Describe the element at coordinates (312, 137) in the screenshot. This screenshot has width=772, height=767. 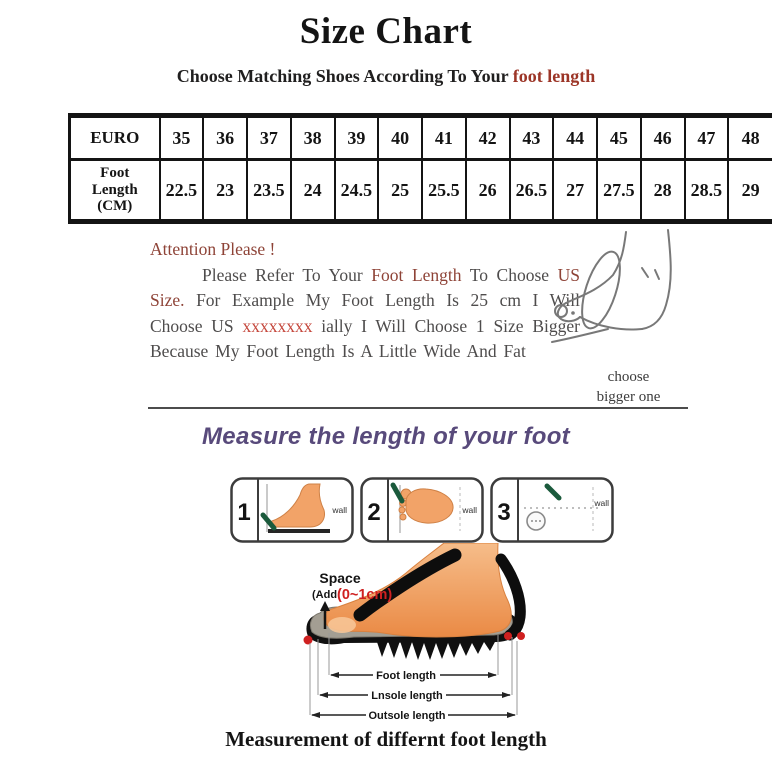
I see `size-cell: 38` at that location.